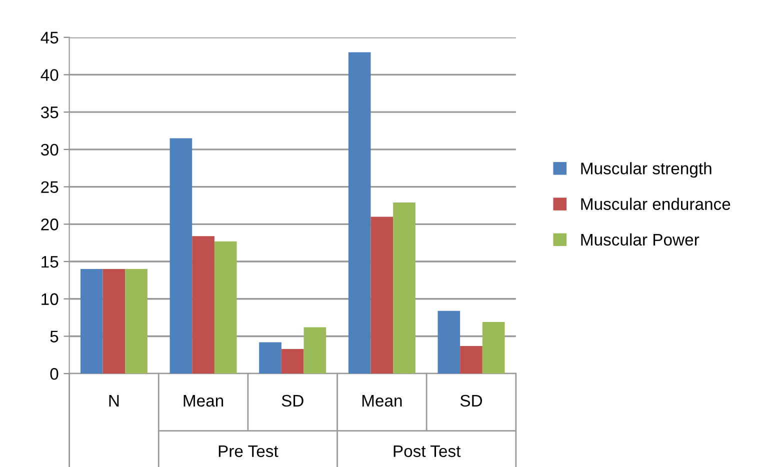 Image resolution: width=770 pixels, height=467 pixels. What do you see at coordinates (114, 400) in the screenshot?
I see `x-tick-label: N` at bounding box center [114, 400].